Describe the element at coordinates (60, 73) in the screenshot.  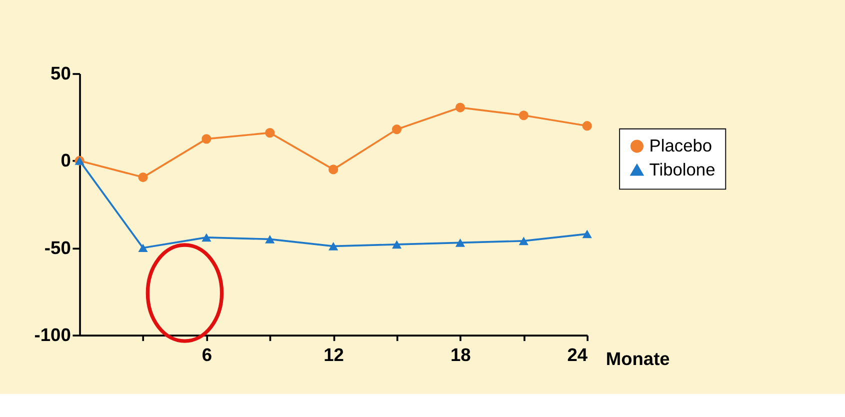
I see `y-tick-label: 50` at that location.